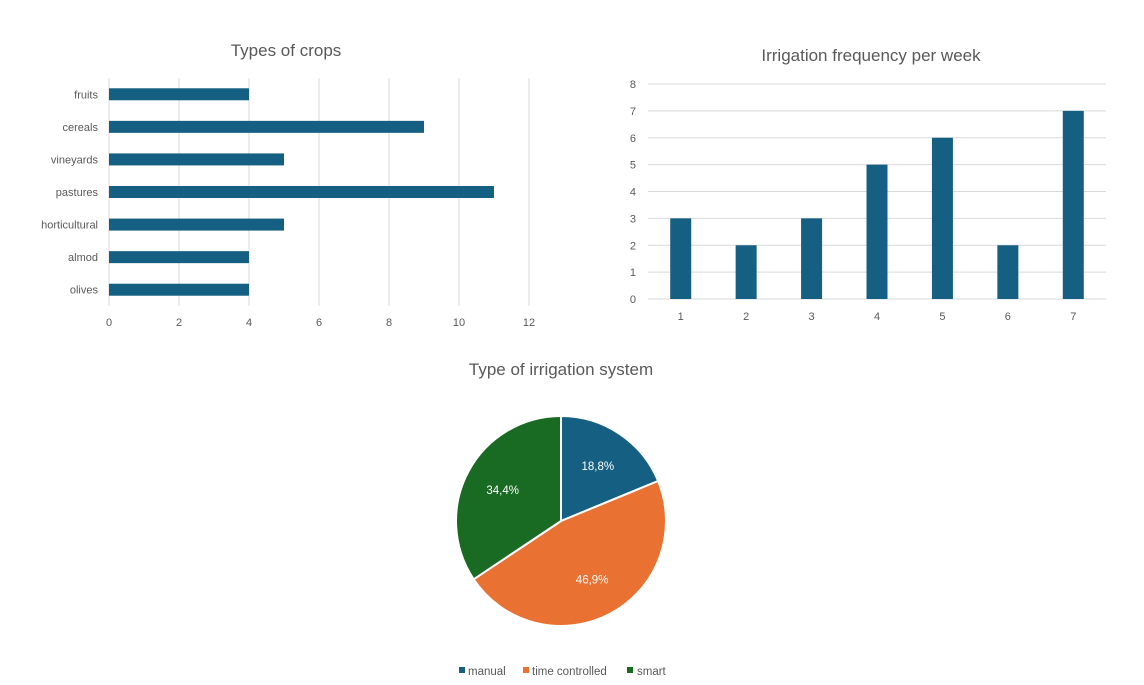 This screenshot has height=685, width=1144. I want to click on y-tick-label: 0, so click(633, 300).